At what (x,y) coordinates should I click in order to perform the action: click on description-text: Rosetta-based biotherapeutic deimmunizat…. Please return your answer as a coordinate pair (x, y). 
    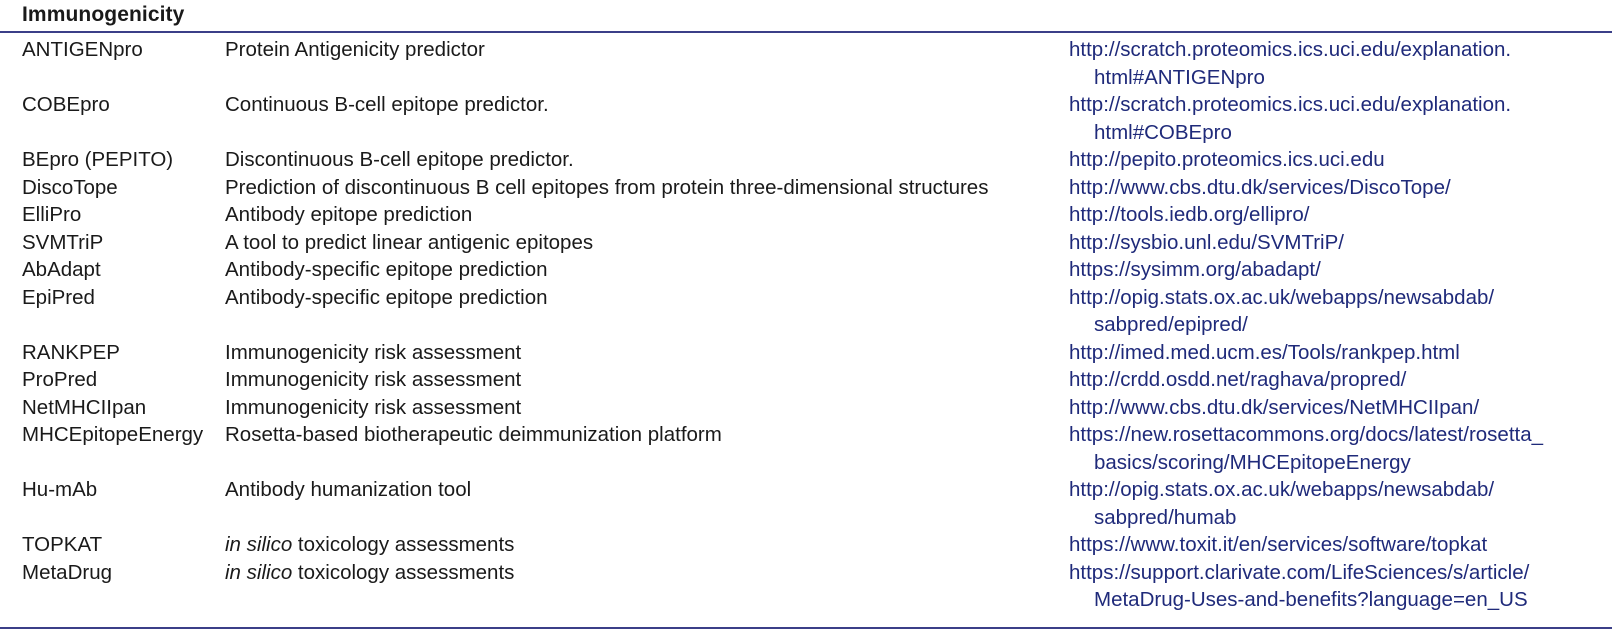
    Looking at the image, I should click on (473, 434).